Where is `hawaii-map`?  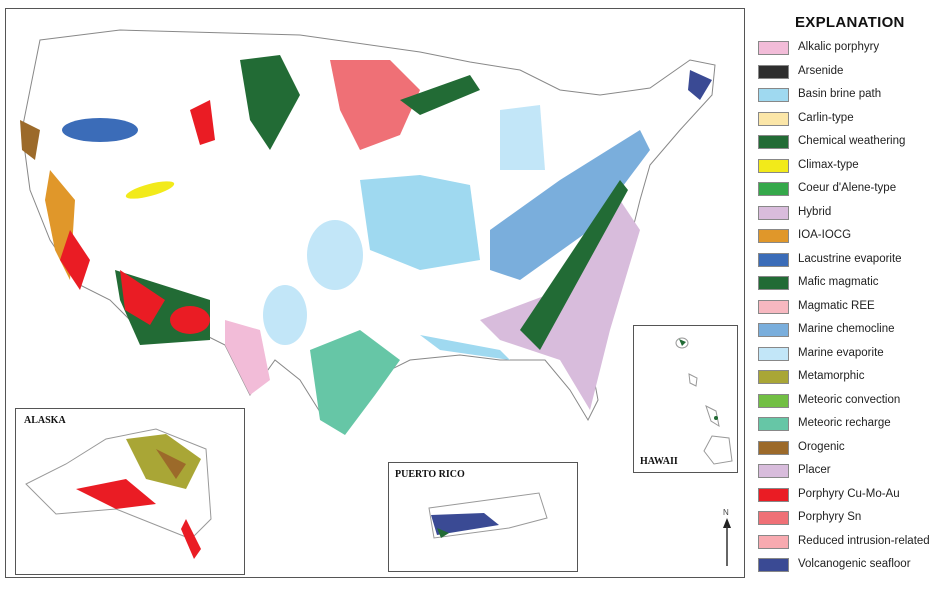 hawaii-map is located at coordinates (704, 401).